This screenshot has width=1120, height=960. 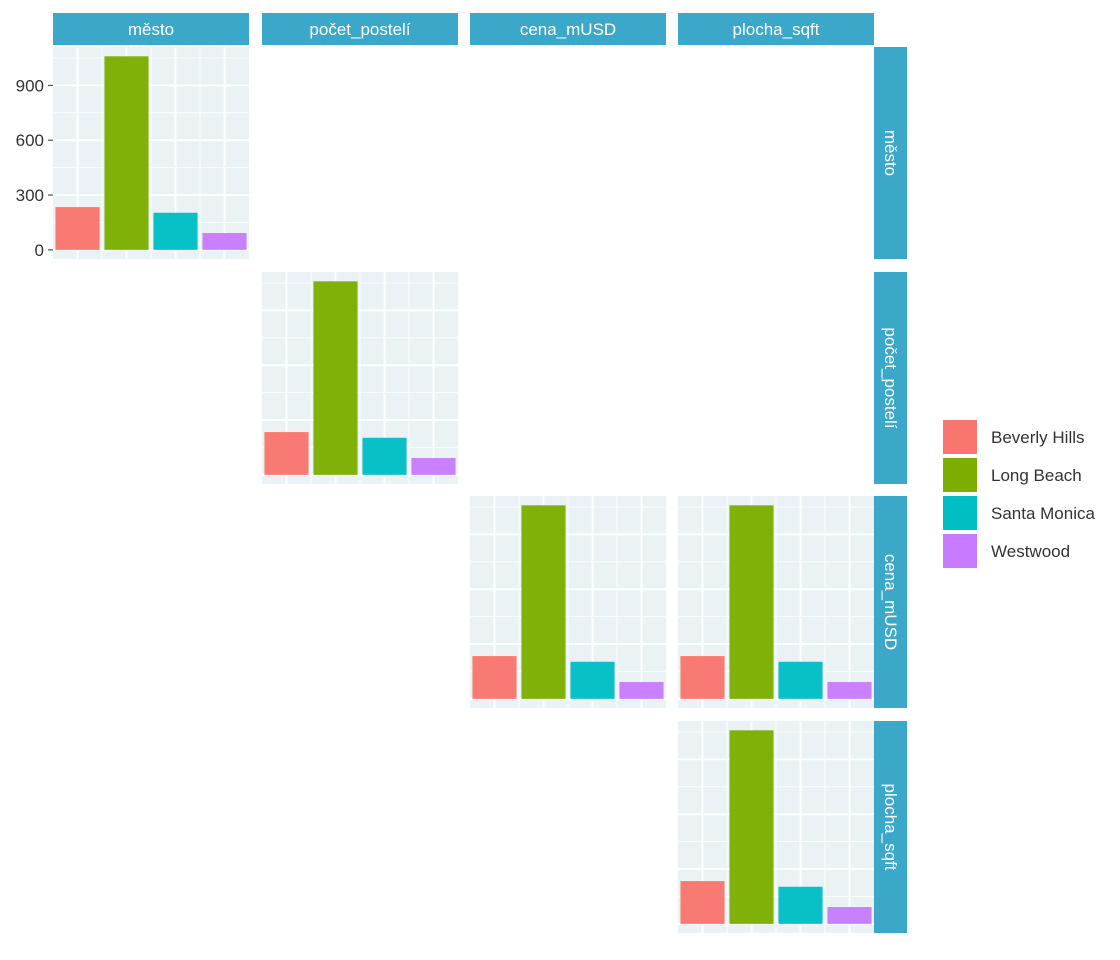 What do you see at coordinates (463, 29) in the screenshot?
I see `column-strips: město počet_postelí cena_mUSD plocha_sqft` at bounding box center [463, 29].